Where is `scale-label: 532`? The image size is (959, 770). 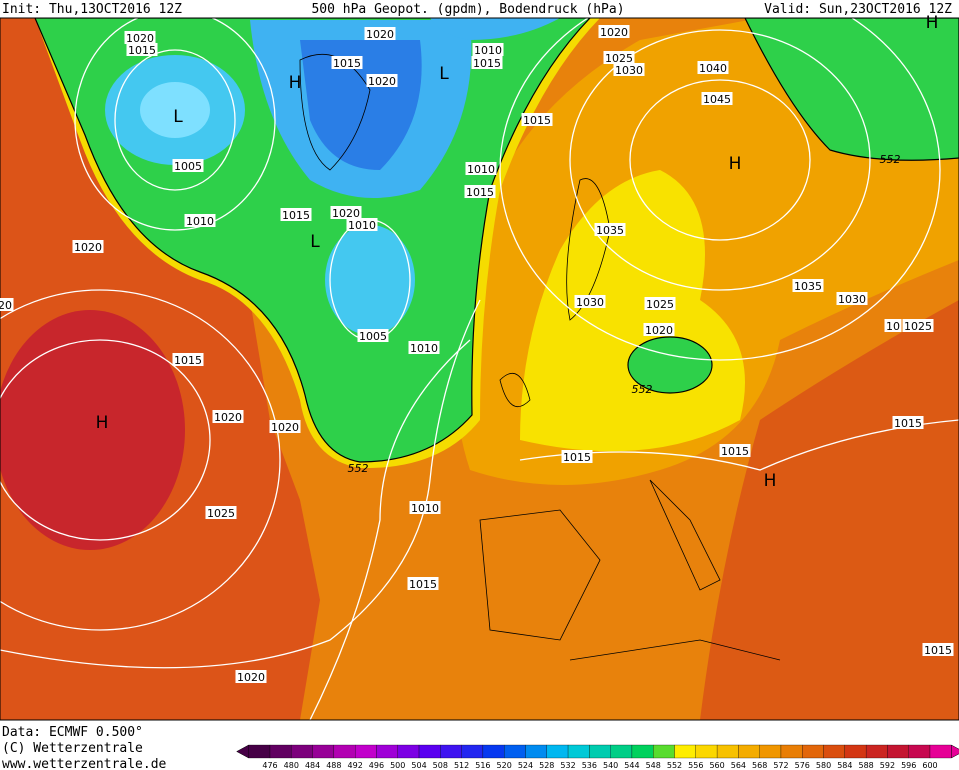
scale-label: 532 is located at coordinates (567, 765).